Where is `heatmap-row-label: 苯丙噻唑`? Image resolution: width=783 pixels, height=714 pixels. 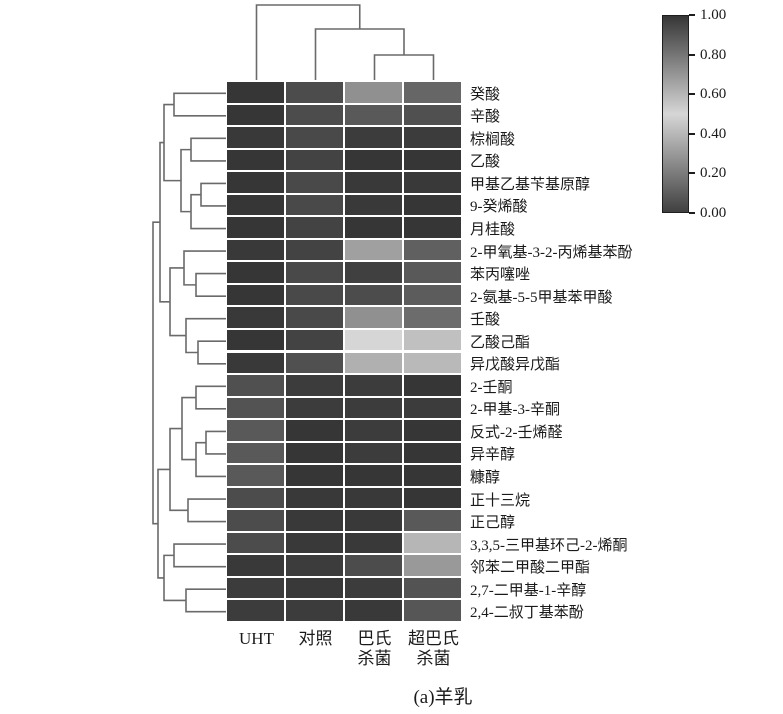
heatmap-row-label: 苯丙噻唑 is located at coordinates (500, 275).